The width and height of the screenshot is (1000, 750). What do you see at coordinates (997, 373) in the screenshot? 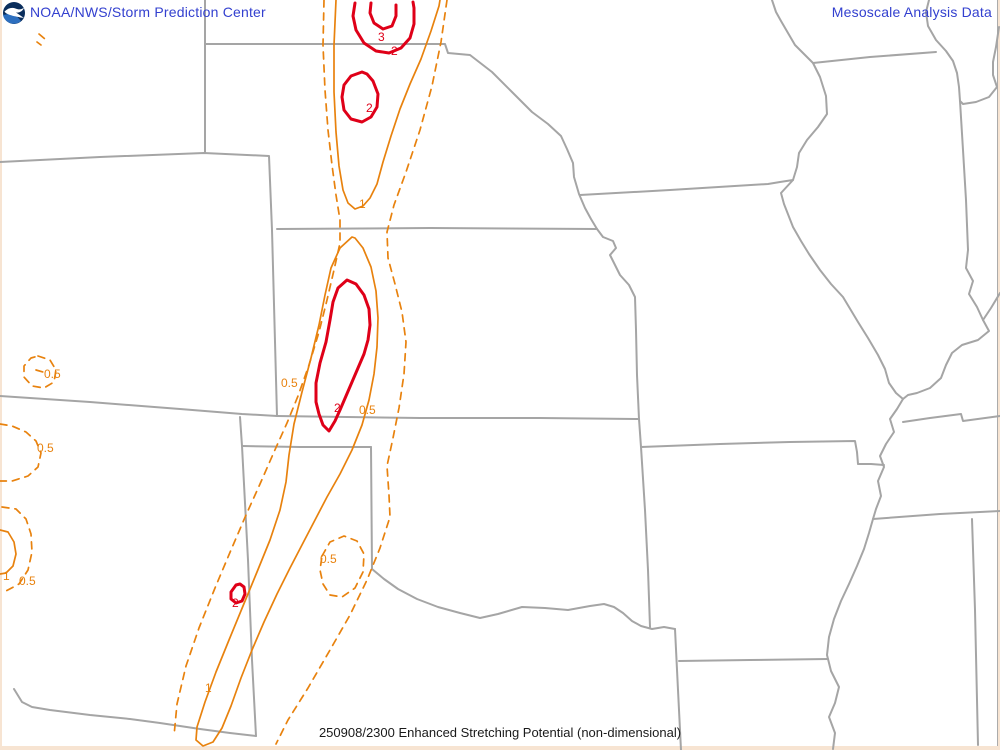
I see `page-right-border` at bounding box center [997, 373].